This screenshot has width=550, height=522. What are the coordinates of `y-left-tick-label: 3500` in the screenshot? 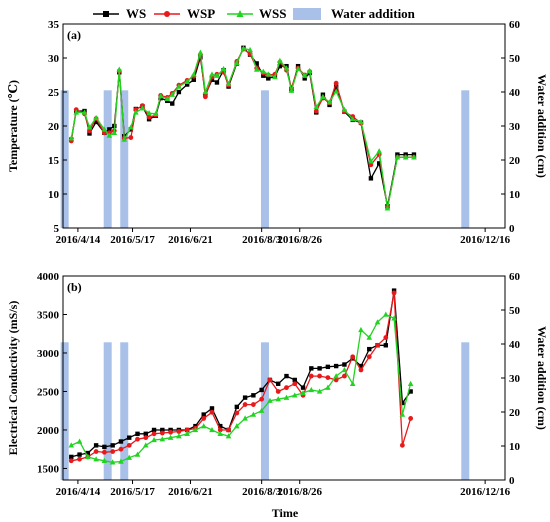 It's located at (48, 315).